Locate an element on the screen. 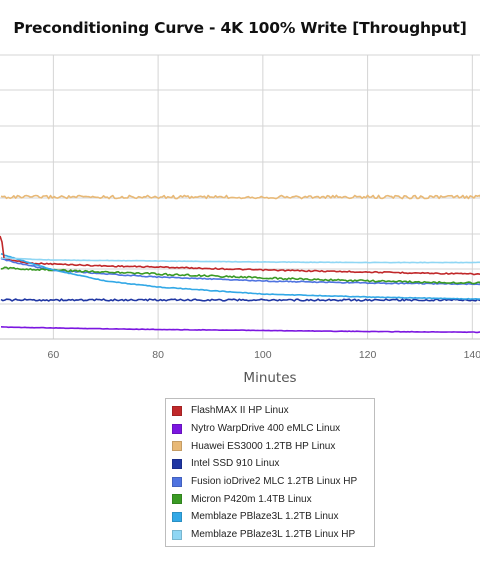 The image size is (480, 564). x-tick-label: 120 is located at coordinates (368, 355).